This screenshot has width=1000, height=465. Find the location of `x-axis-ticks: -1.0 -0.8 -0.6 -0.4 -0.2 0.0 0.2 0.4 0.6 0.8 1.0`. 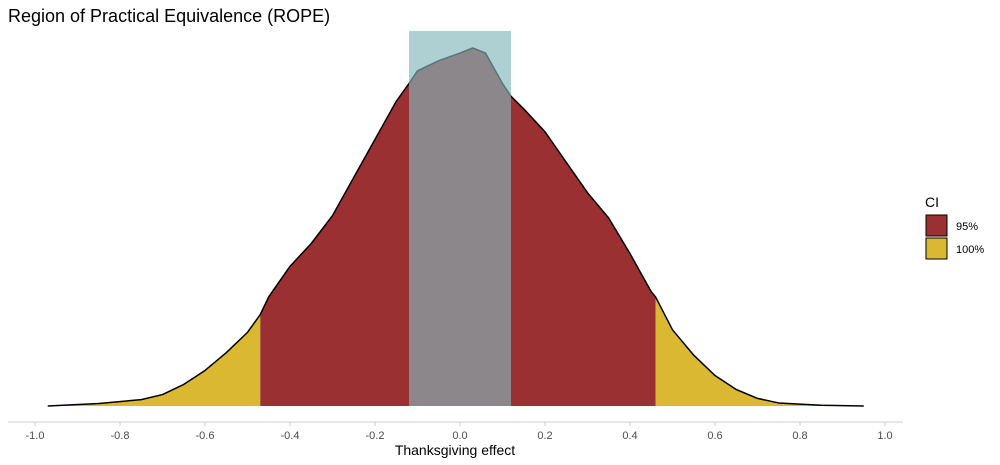

x-axis-ticks: -1.0 -0.8 -0.6 -0.4 -0.2 0.0 0.2 0.4 0.6 0.8 1.0 is located at coordinates (459, 432).